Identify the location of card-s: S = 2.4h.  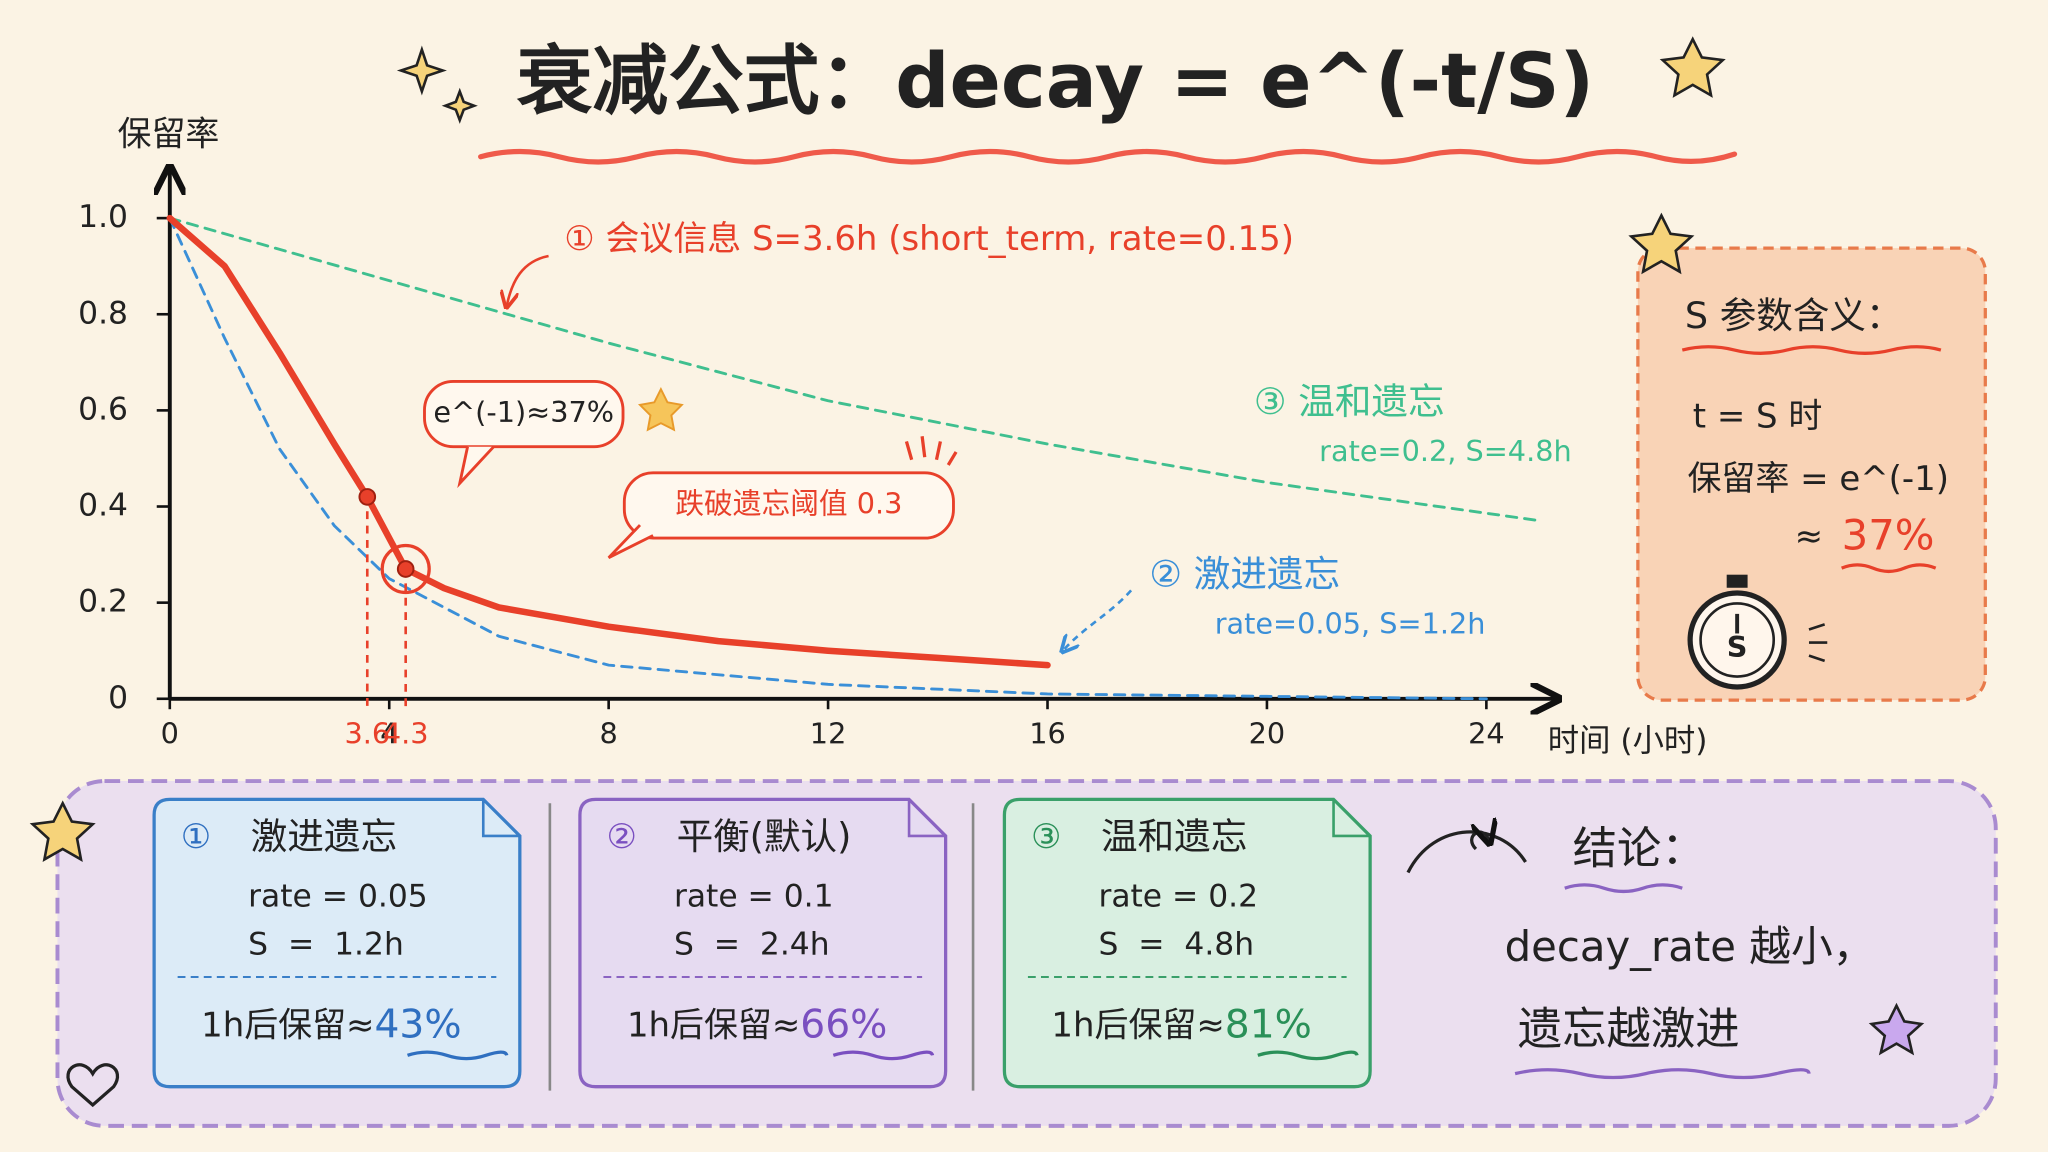
(752, 945).